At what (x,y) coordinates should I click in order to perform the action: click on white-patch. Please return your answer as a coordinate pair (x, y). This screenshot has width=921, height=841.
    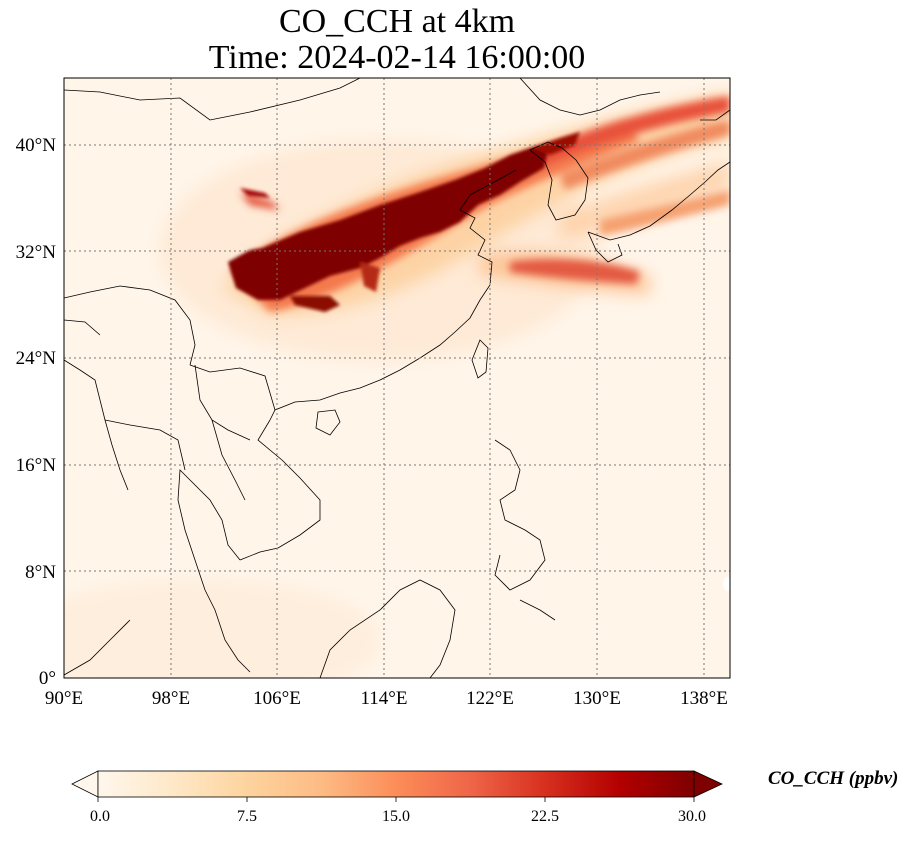
    Looking at the image, I should click on (726, 584).